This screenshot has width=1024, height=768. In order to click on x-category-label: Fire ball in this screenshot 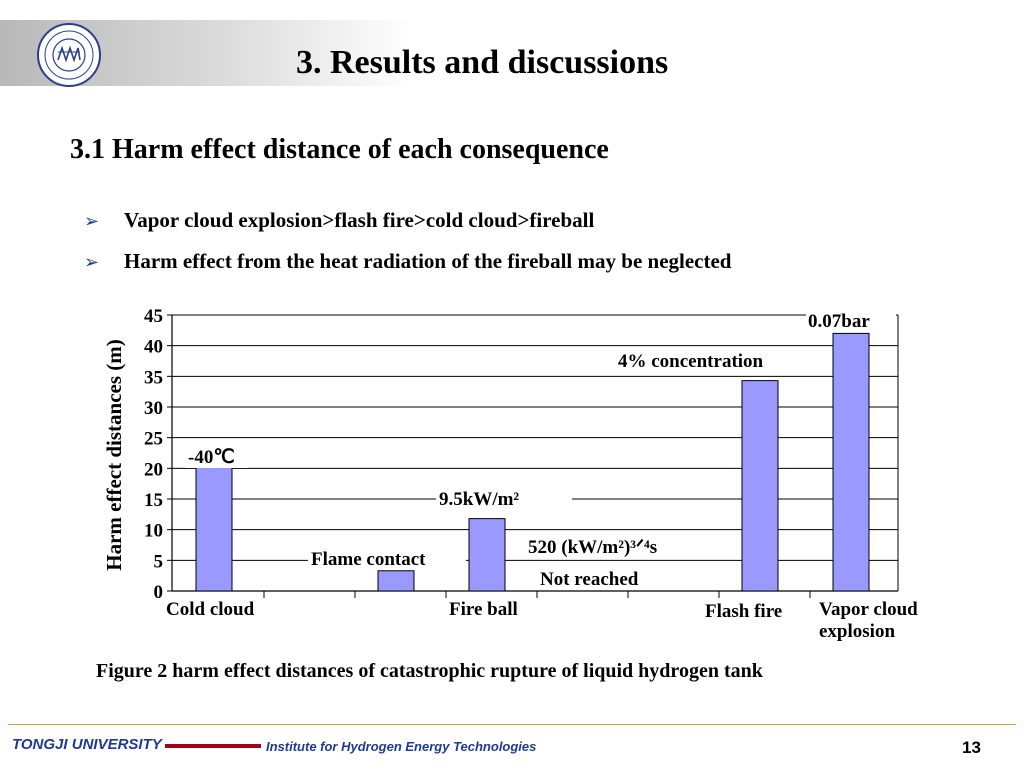, I will do `click(483, 609)`.